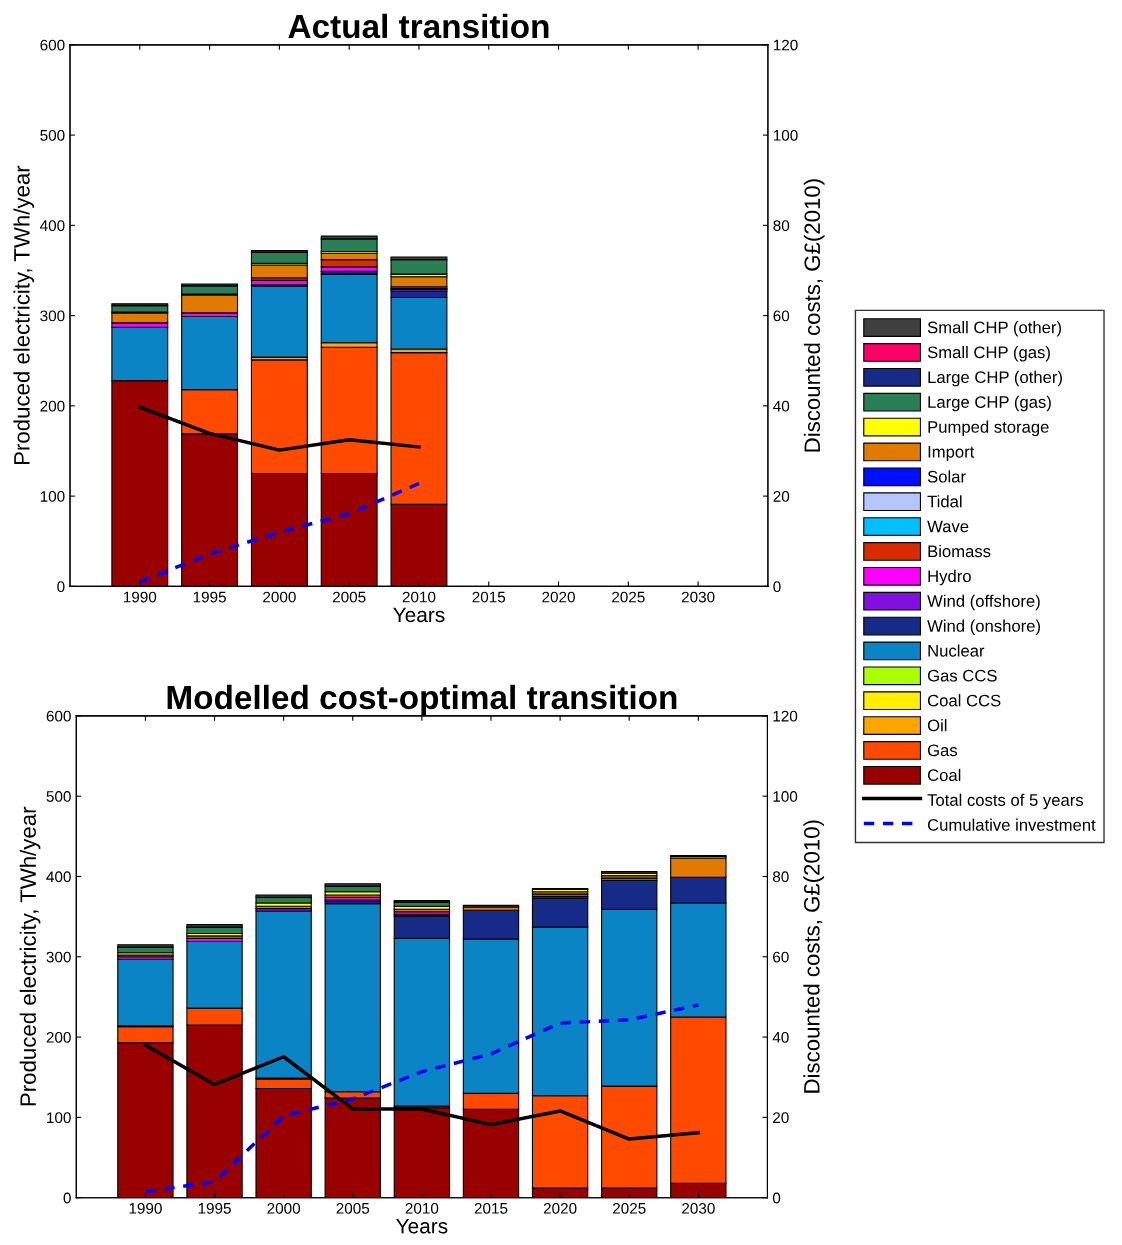  Describe the element at coordinates (942, 750) in the screenshot. I see `legend-label: Gas` at that location.